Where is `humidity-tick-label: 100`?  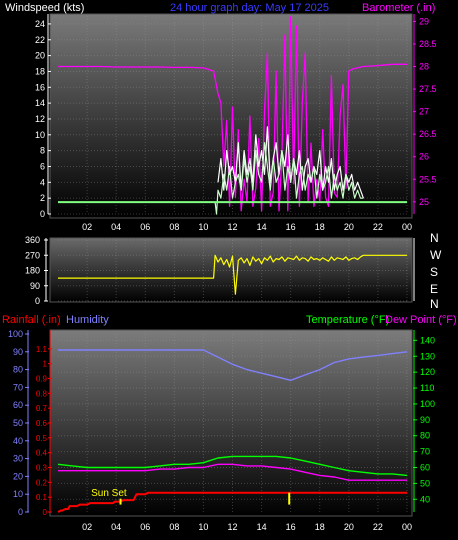 humidity-tick-label: 100 is located at coordinates (15, 334).